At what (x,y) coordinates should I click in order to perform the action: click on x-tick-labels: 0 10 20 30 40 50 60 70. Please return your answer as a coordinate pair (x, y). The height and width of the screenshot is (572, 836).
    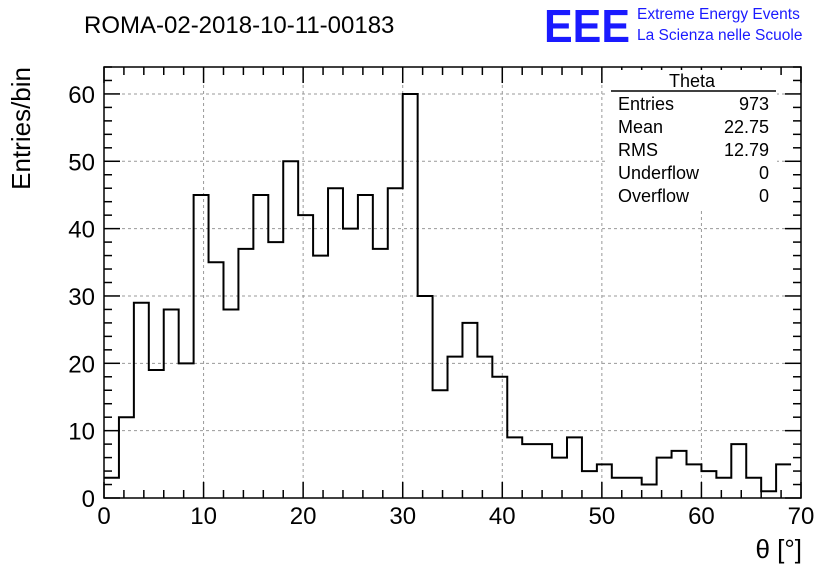
    Looking at the image, I should click on (455, 516).